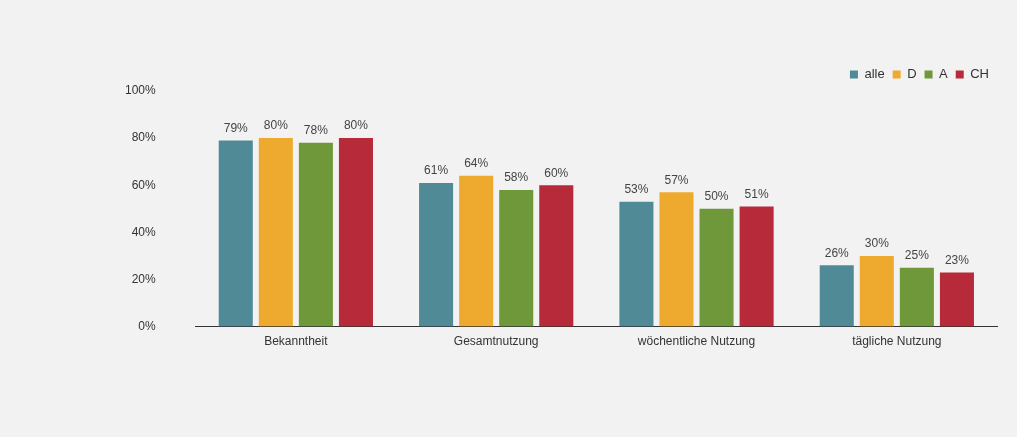  Describe the element at coordinates (979, 74) in the screenshot. I see `legend-label: CH` at that location.